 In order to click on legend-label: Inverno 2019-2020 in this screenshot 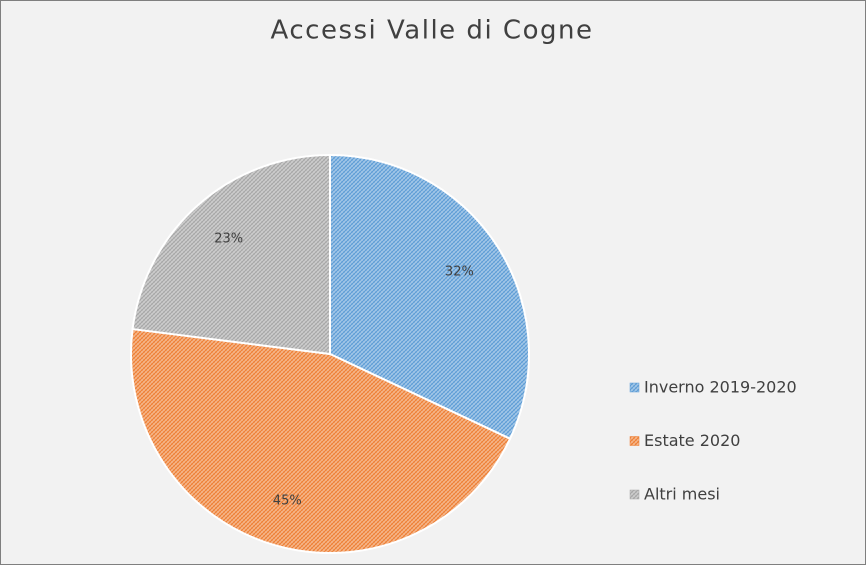, I will do `click(720, 387)`.